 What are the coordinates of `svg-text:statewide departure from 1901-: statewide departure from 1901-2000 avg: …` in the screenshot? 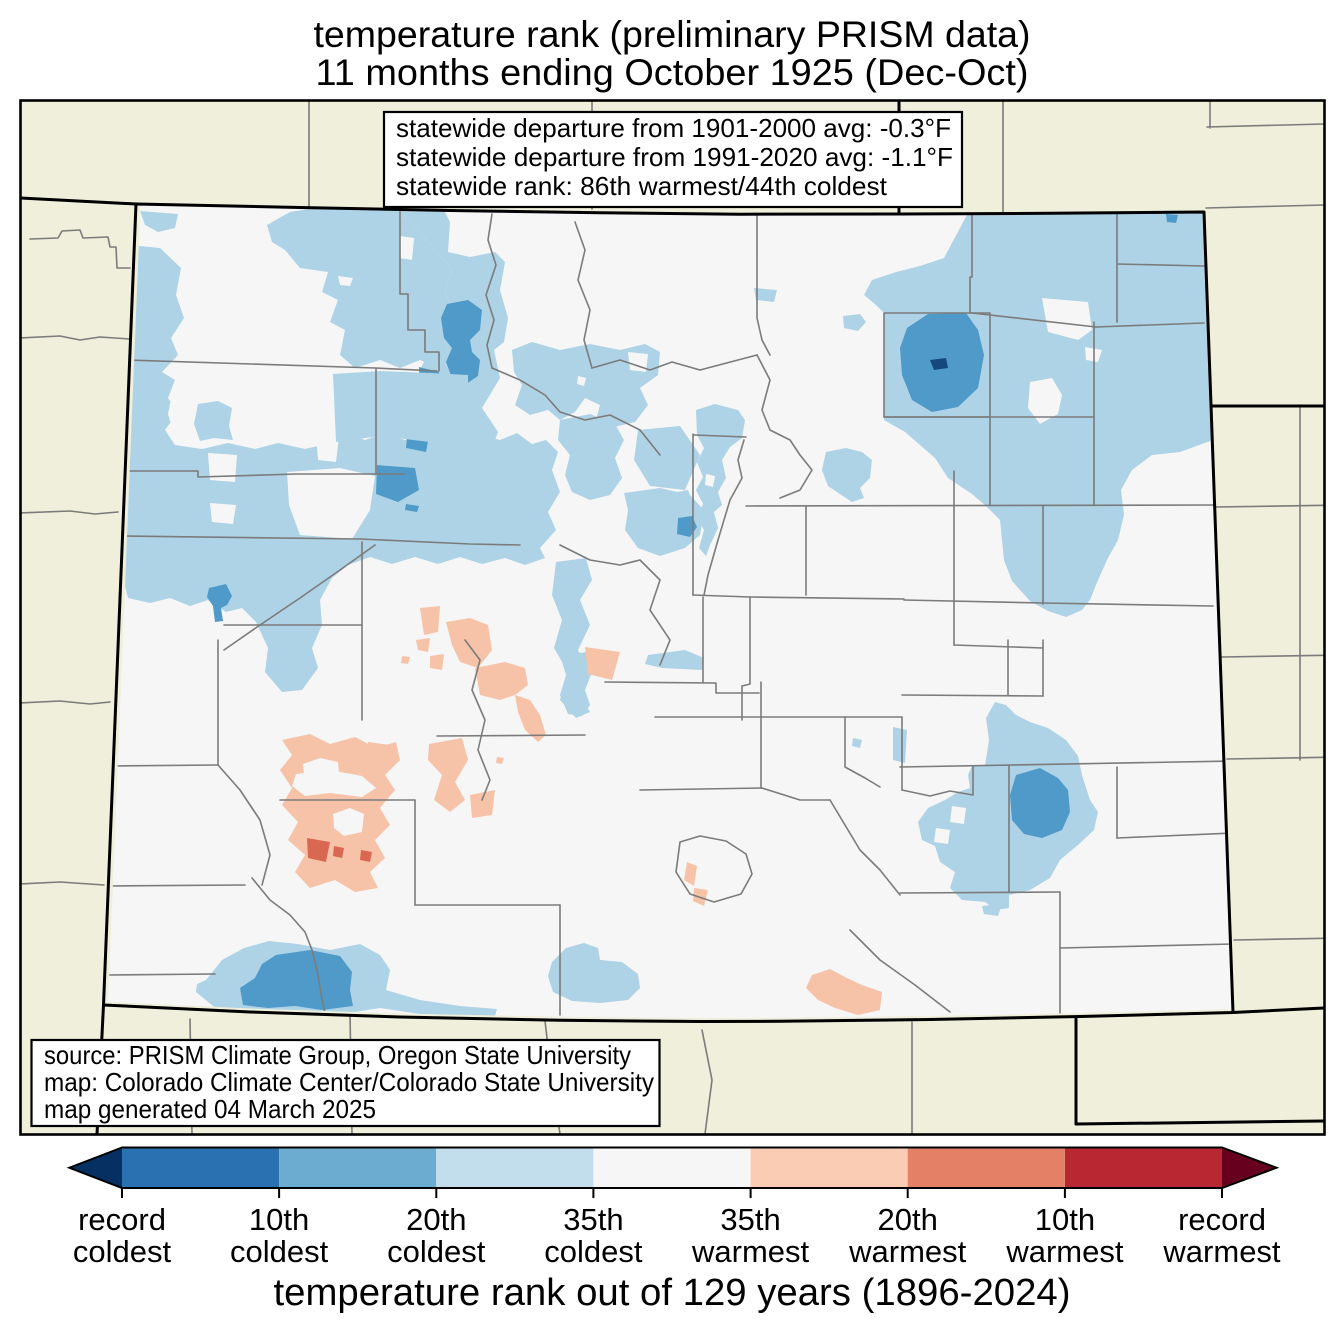 It's located at (673, 128).